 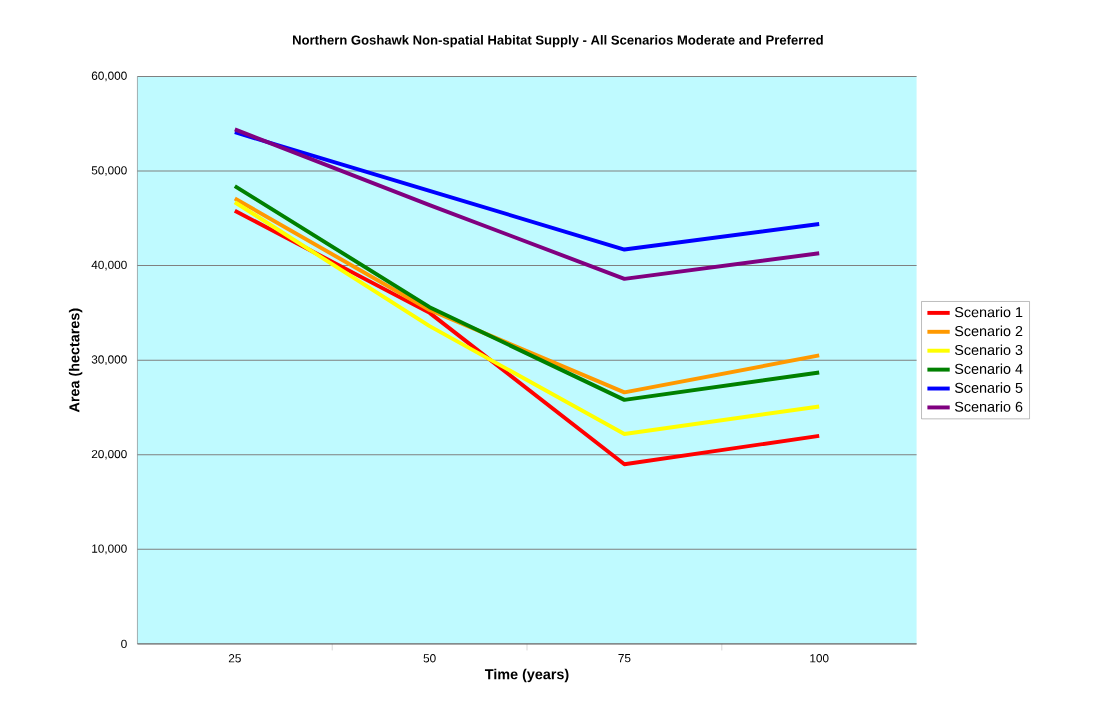 I want to click on y-tick-label: 20,000, so click(x=109, y=455).